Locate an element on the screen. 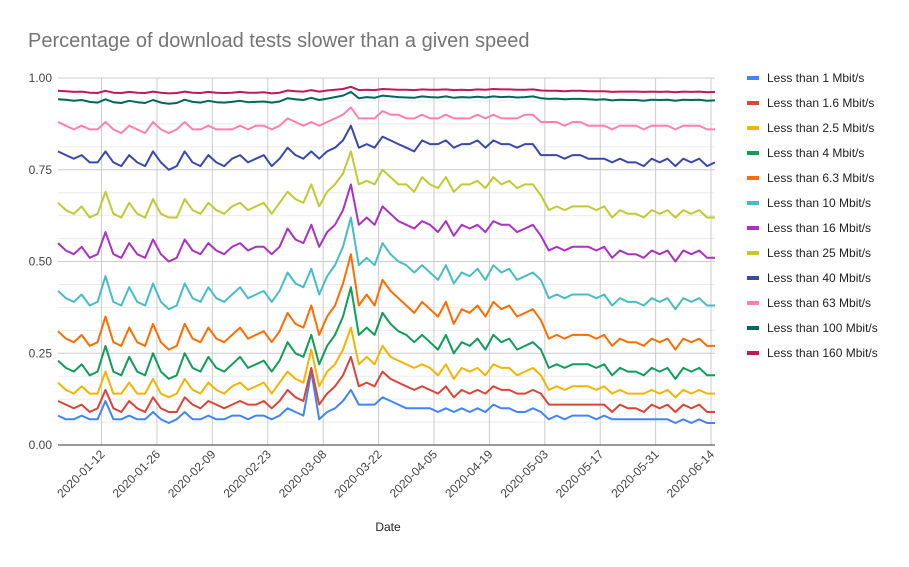 This screenshot has width=909, height=567. legend-item: Less than 100 Mbit/s is located at coordinates (812, 328).